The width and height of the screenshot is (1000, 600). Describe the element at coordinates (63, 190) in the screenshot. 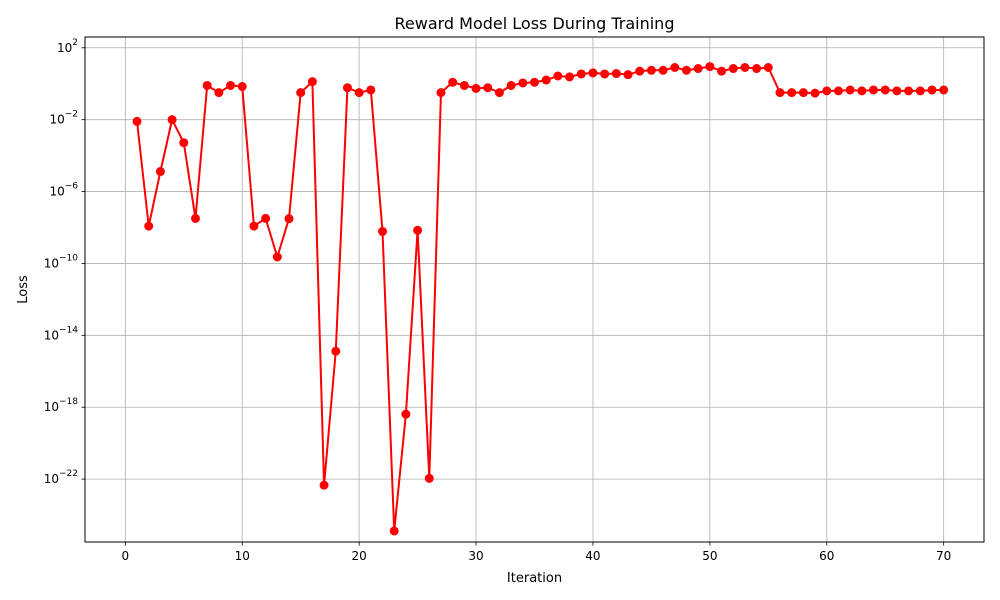

I see `y-tick-label: 10⁻⁶` at that location.